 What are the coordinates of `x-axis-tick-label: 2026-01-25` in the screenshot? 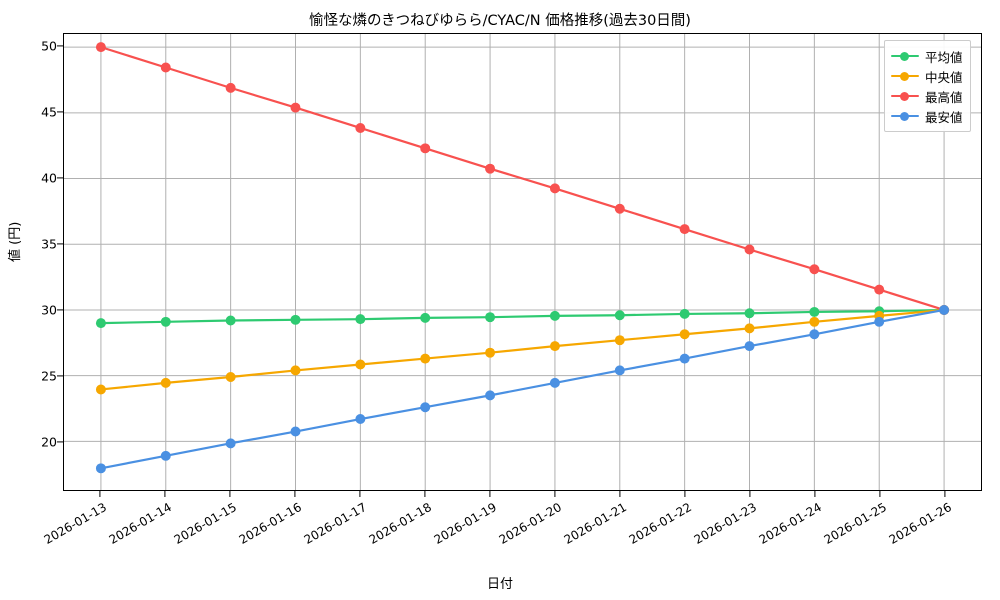 It's located at (855, 523).